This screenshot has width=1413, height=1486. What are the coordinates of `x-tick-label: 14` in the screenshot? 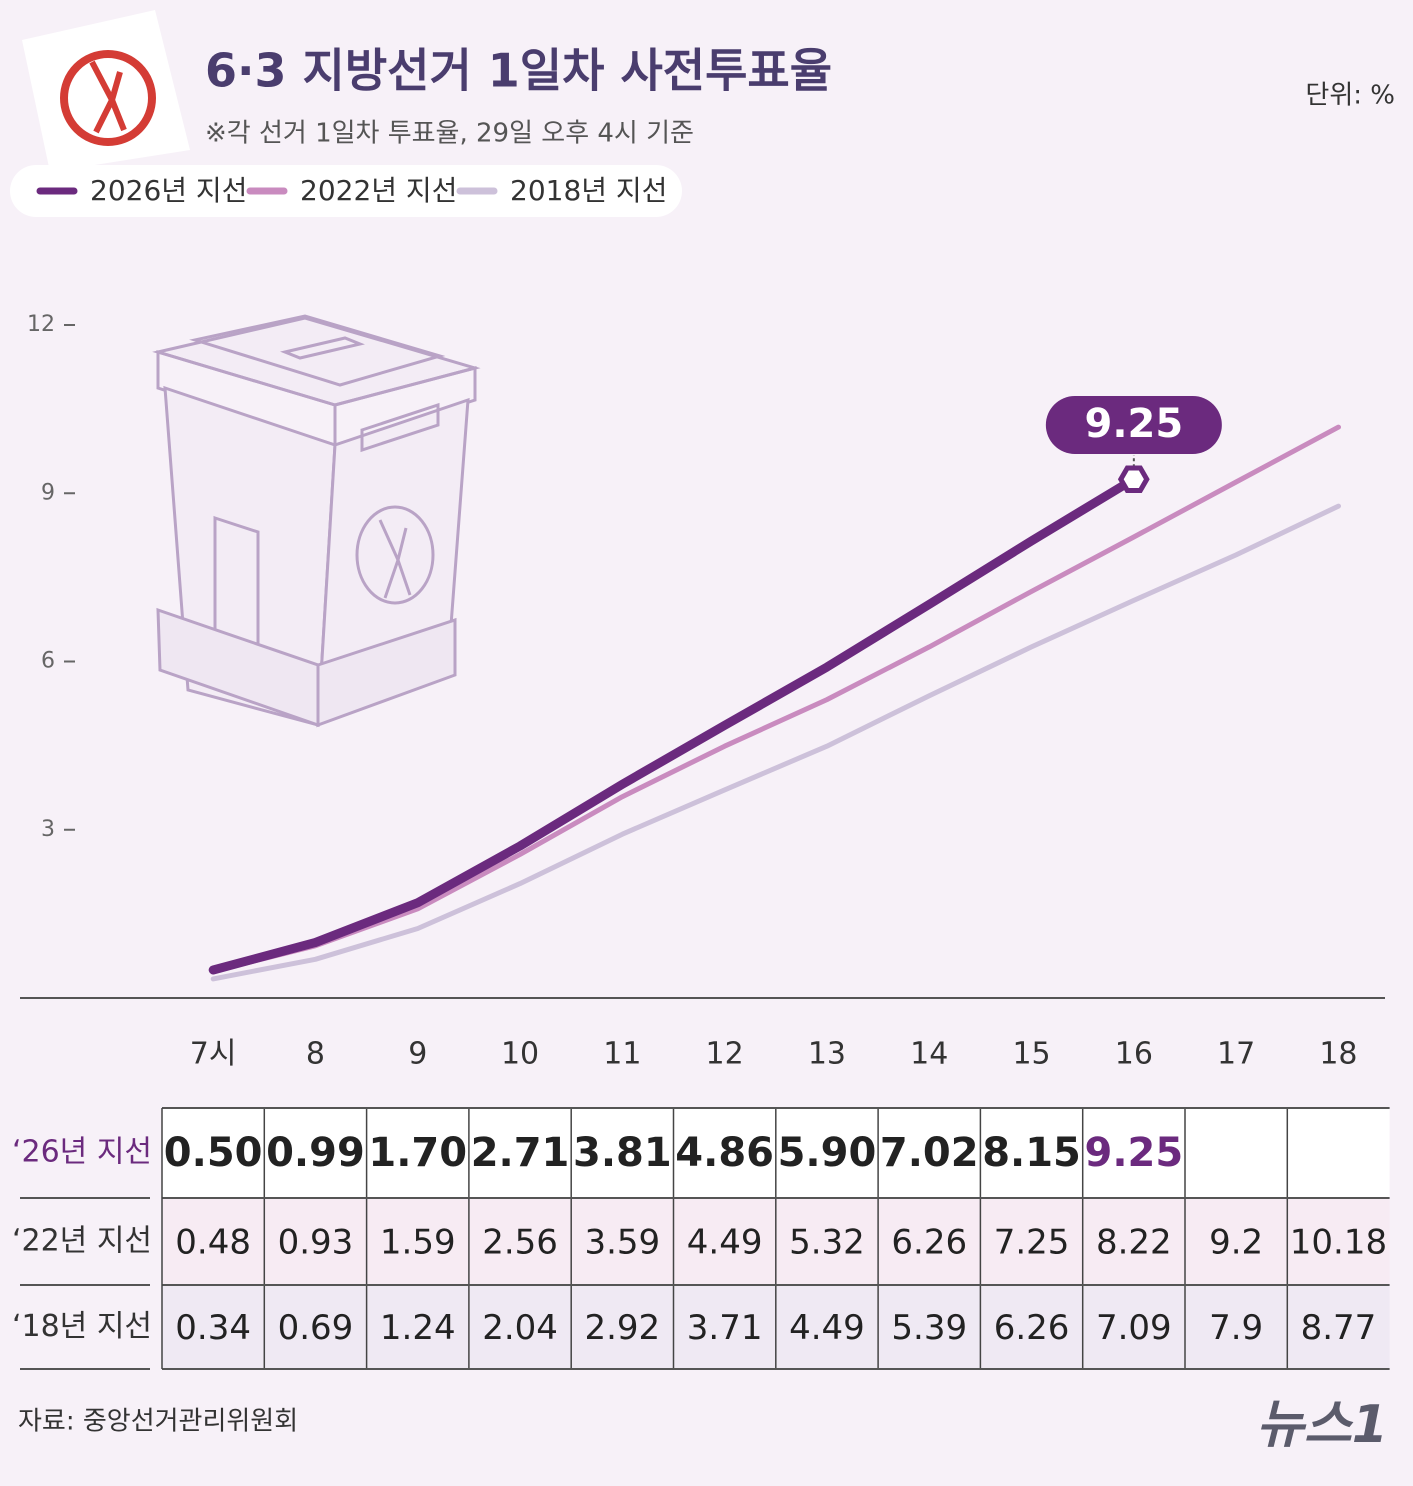 It's located at (929, 1054).